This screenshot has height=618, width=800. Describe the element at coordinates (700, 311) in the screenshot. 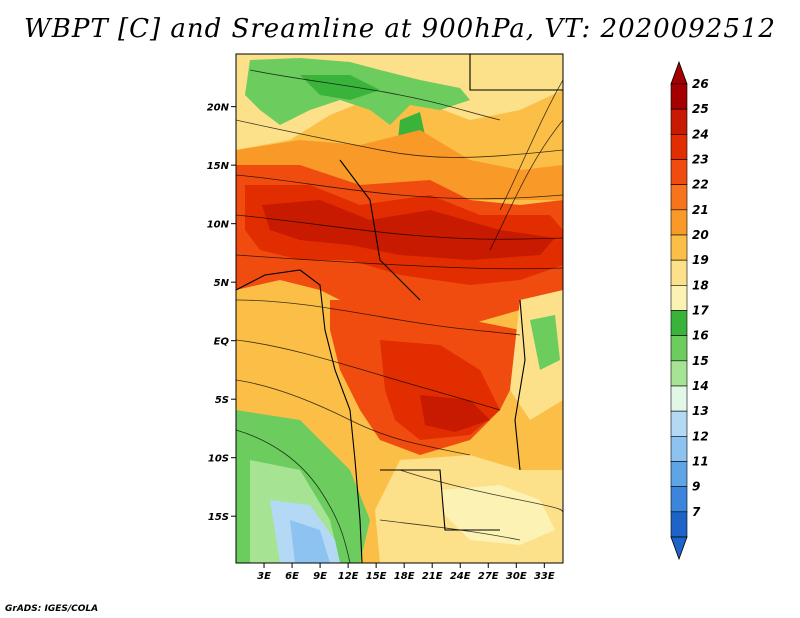

I see `colorbar-label: 17` at that location.